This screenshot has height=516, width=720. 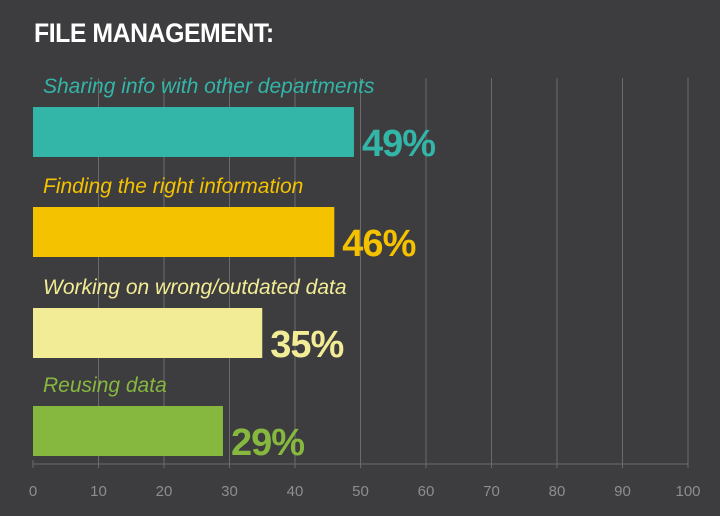 I want to click on x-tick-label: 50, so click(x=360, y=491).